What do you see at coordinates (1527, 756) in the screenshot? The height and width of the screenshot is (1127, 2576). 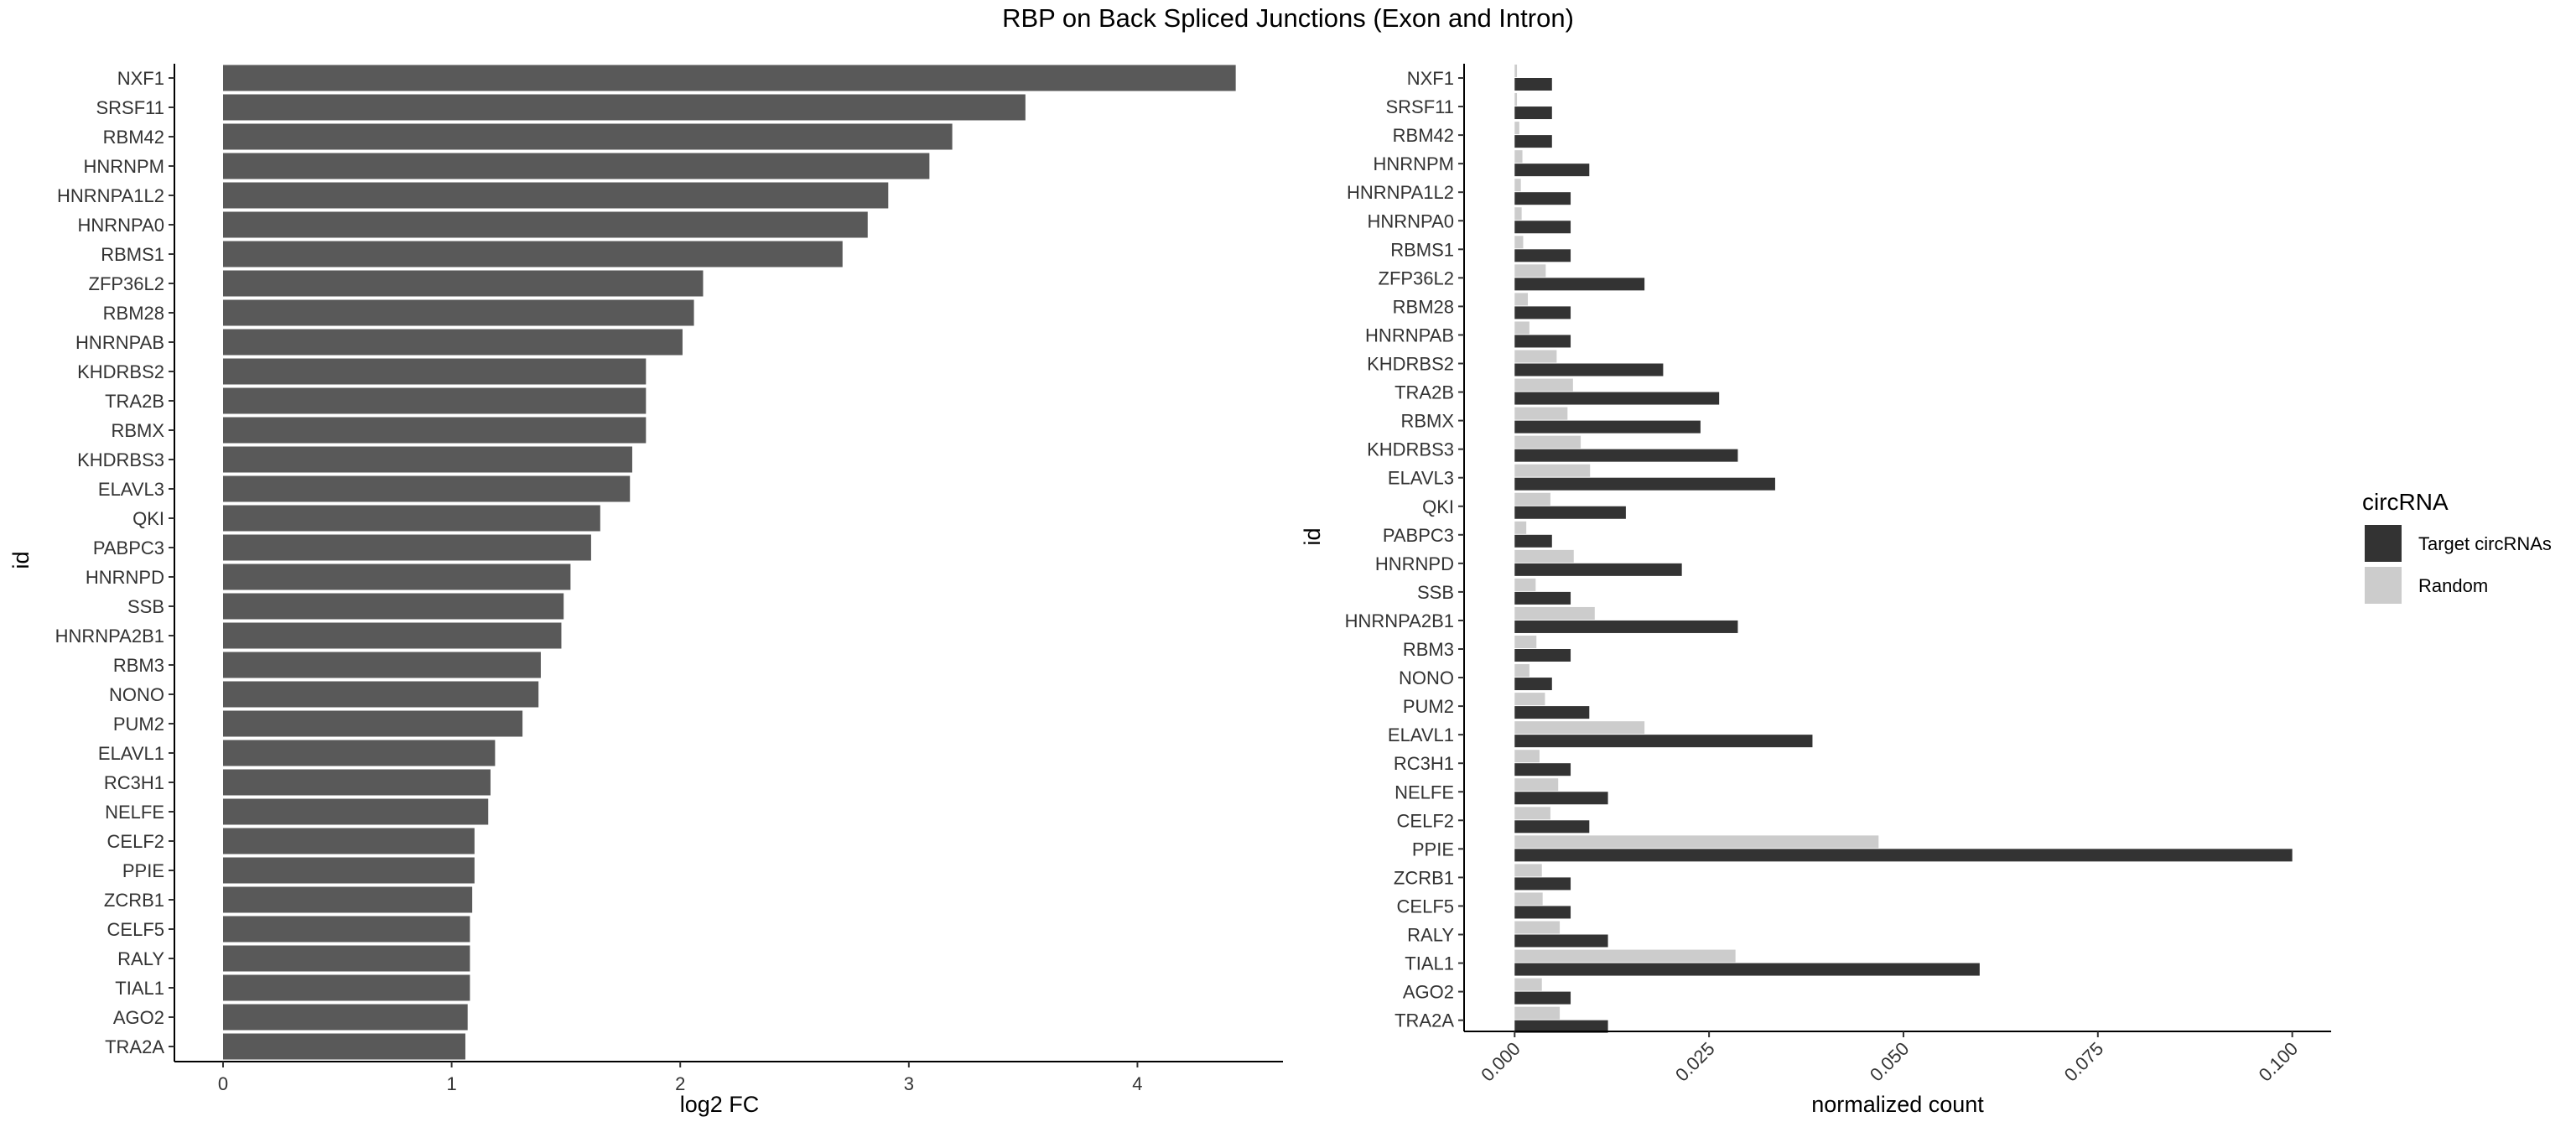 I see `right-bar-random-rc3h1` at bounding box center [1527, 756].